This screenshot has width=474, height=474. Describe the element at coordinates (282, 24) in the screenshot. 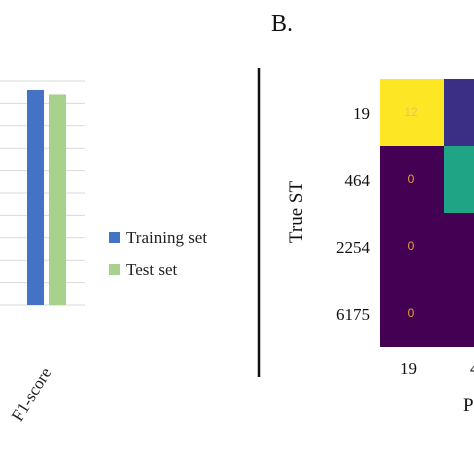

I see `panel-label-b: B.` at that location.